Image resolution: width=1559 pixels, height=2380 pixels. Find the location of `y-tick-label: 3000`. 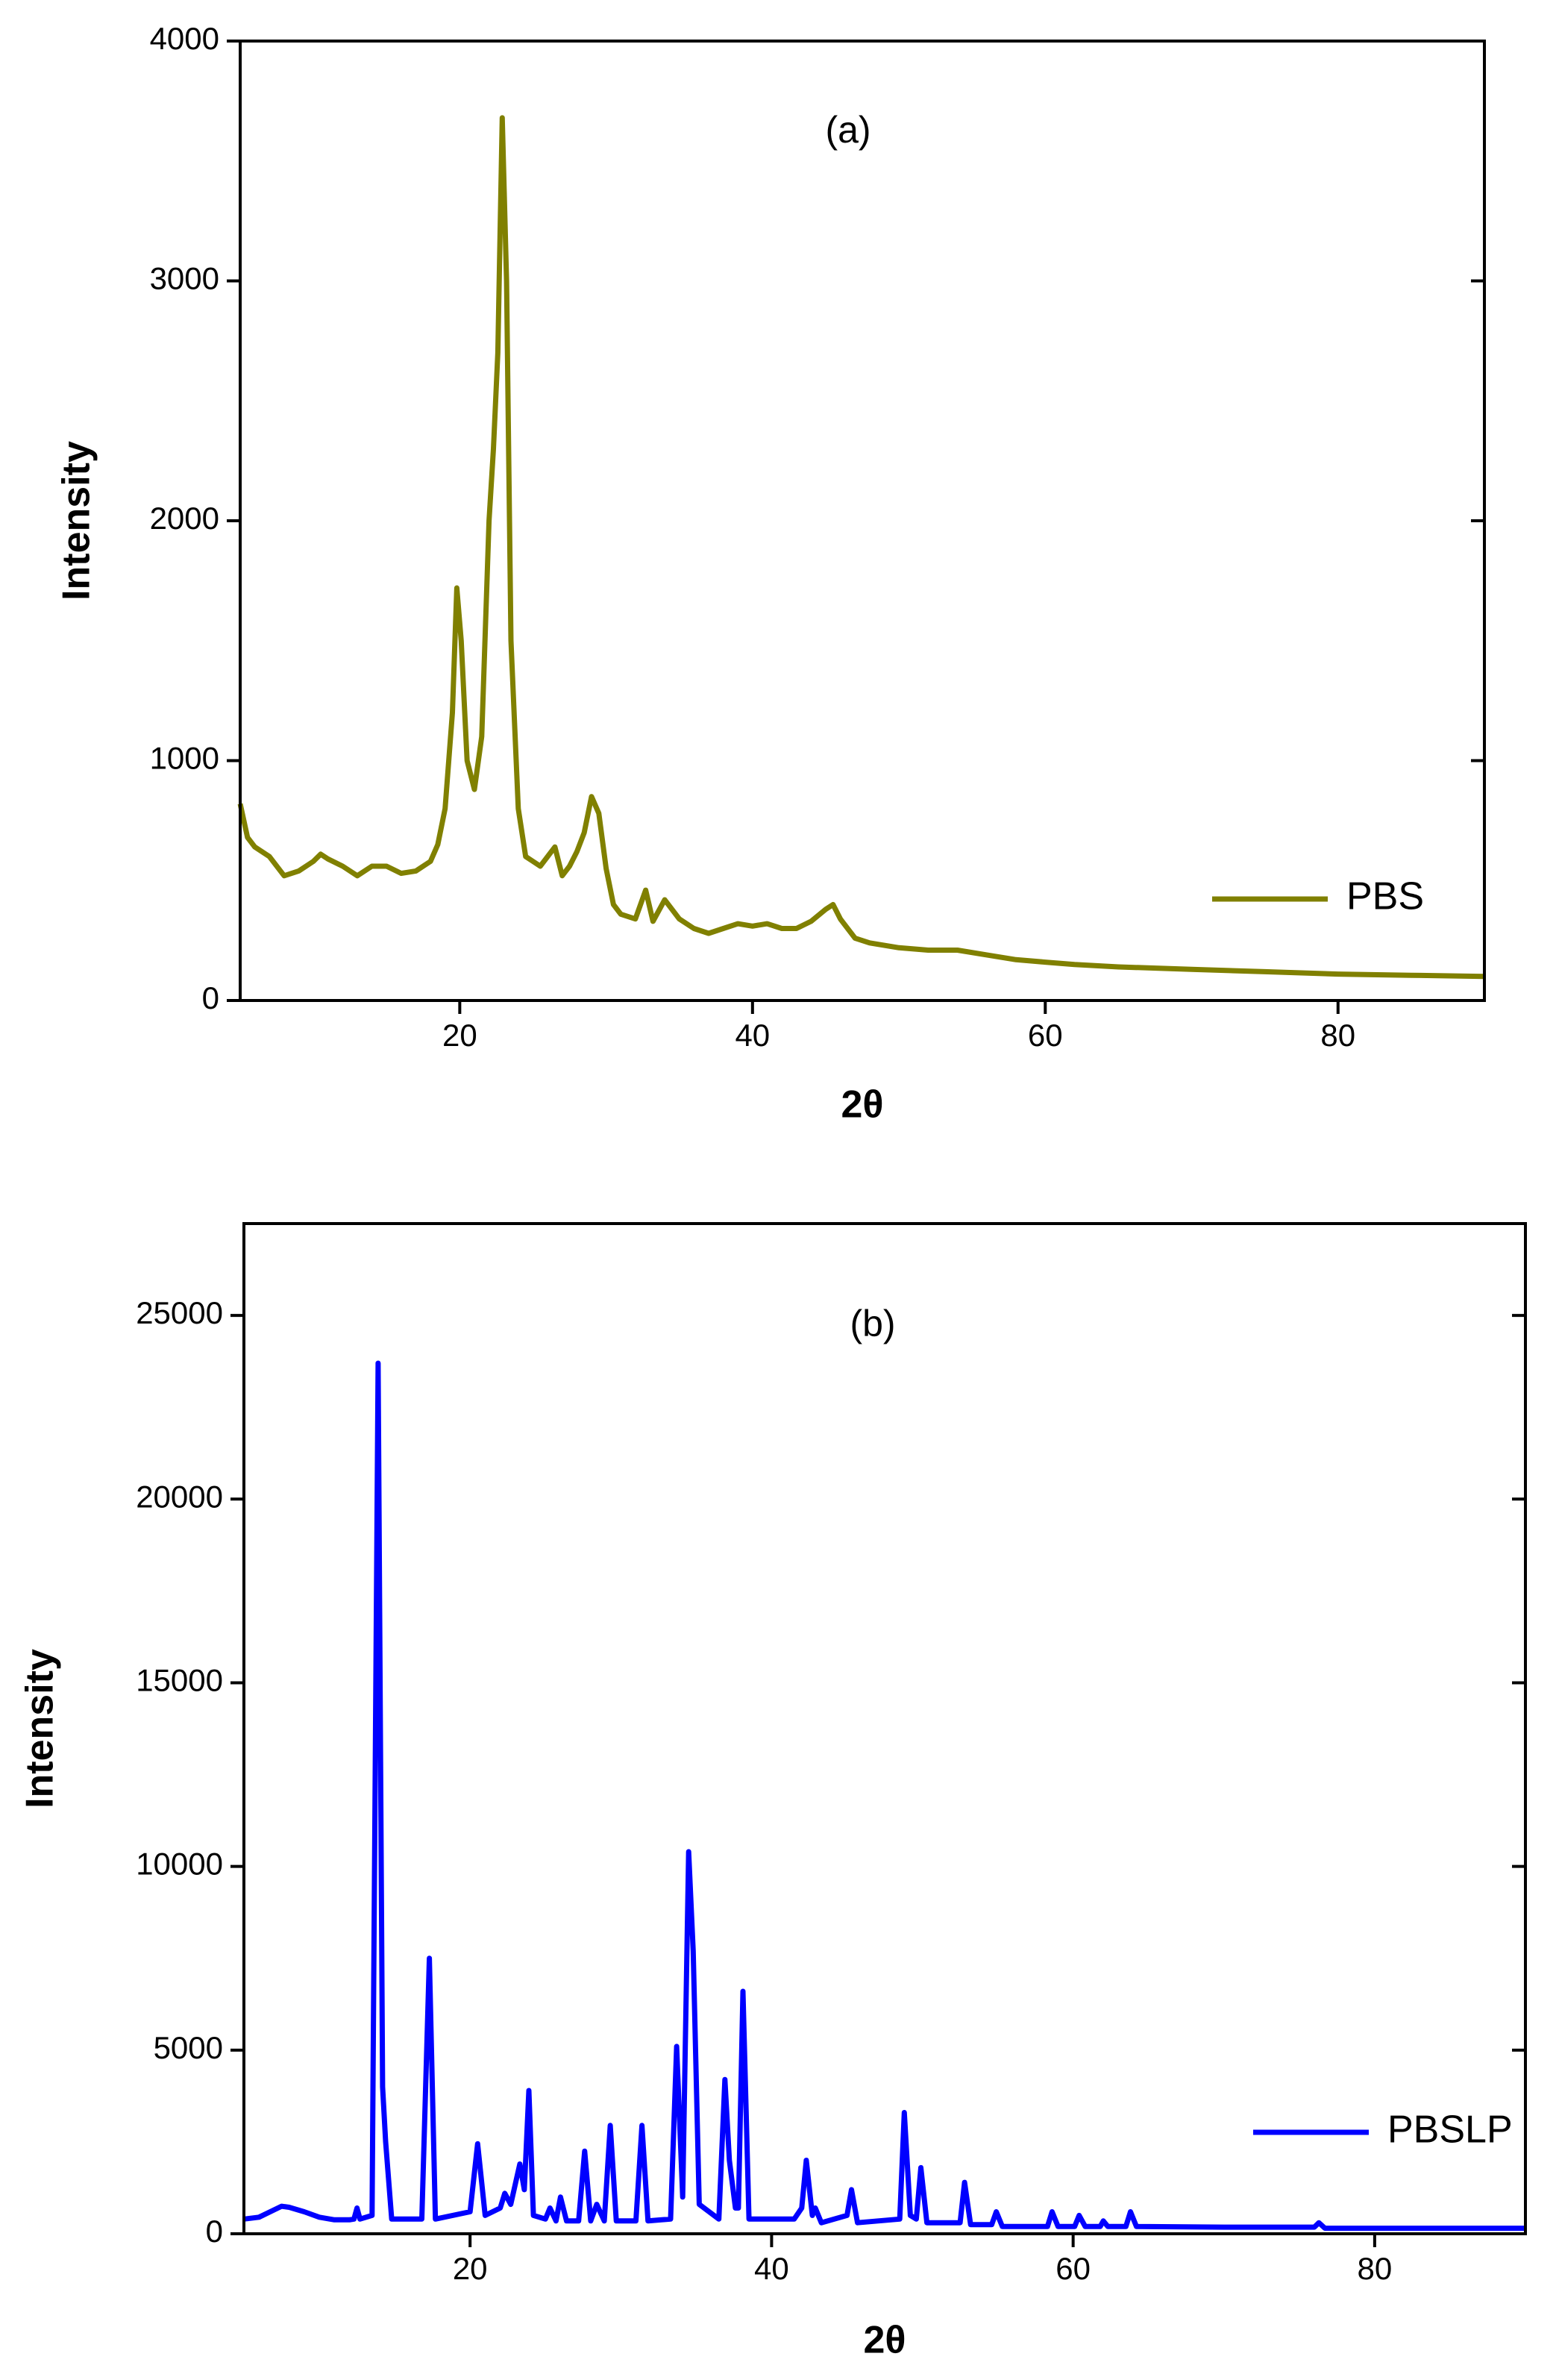

y-tick-label: 3000 is located at coordinates (184, 278).